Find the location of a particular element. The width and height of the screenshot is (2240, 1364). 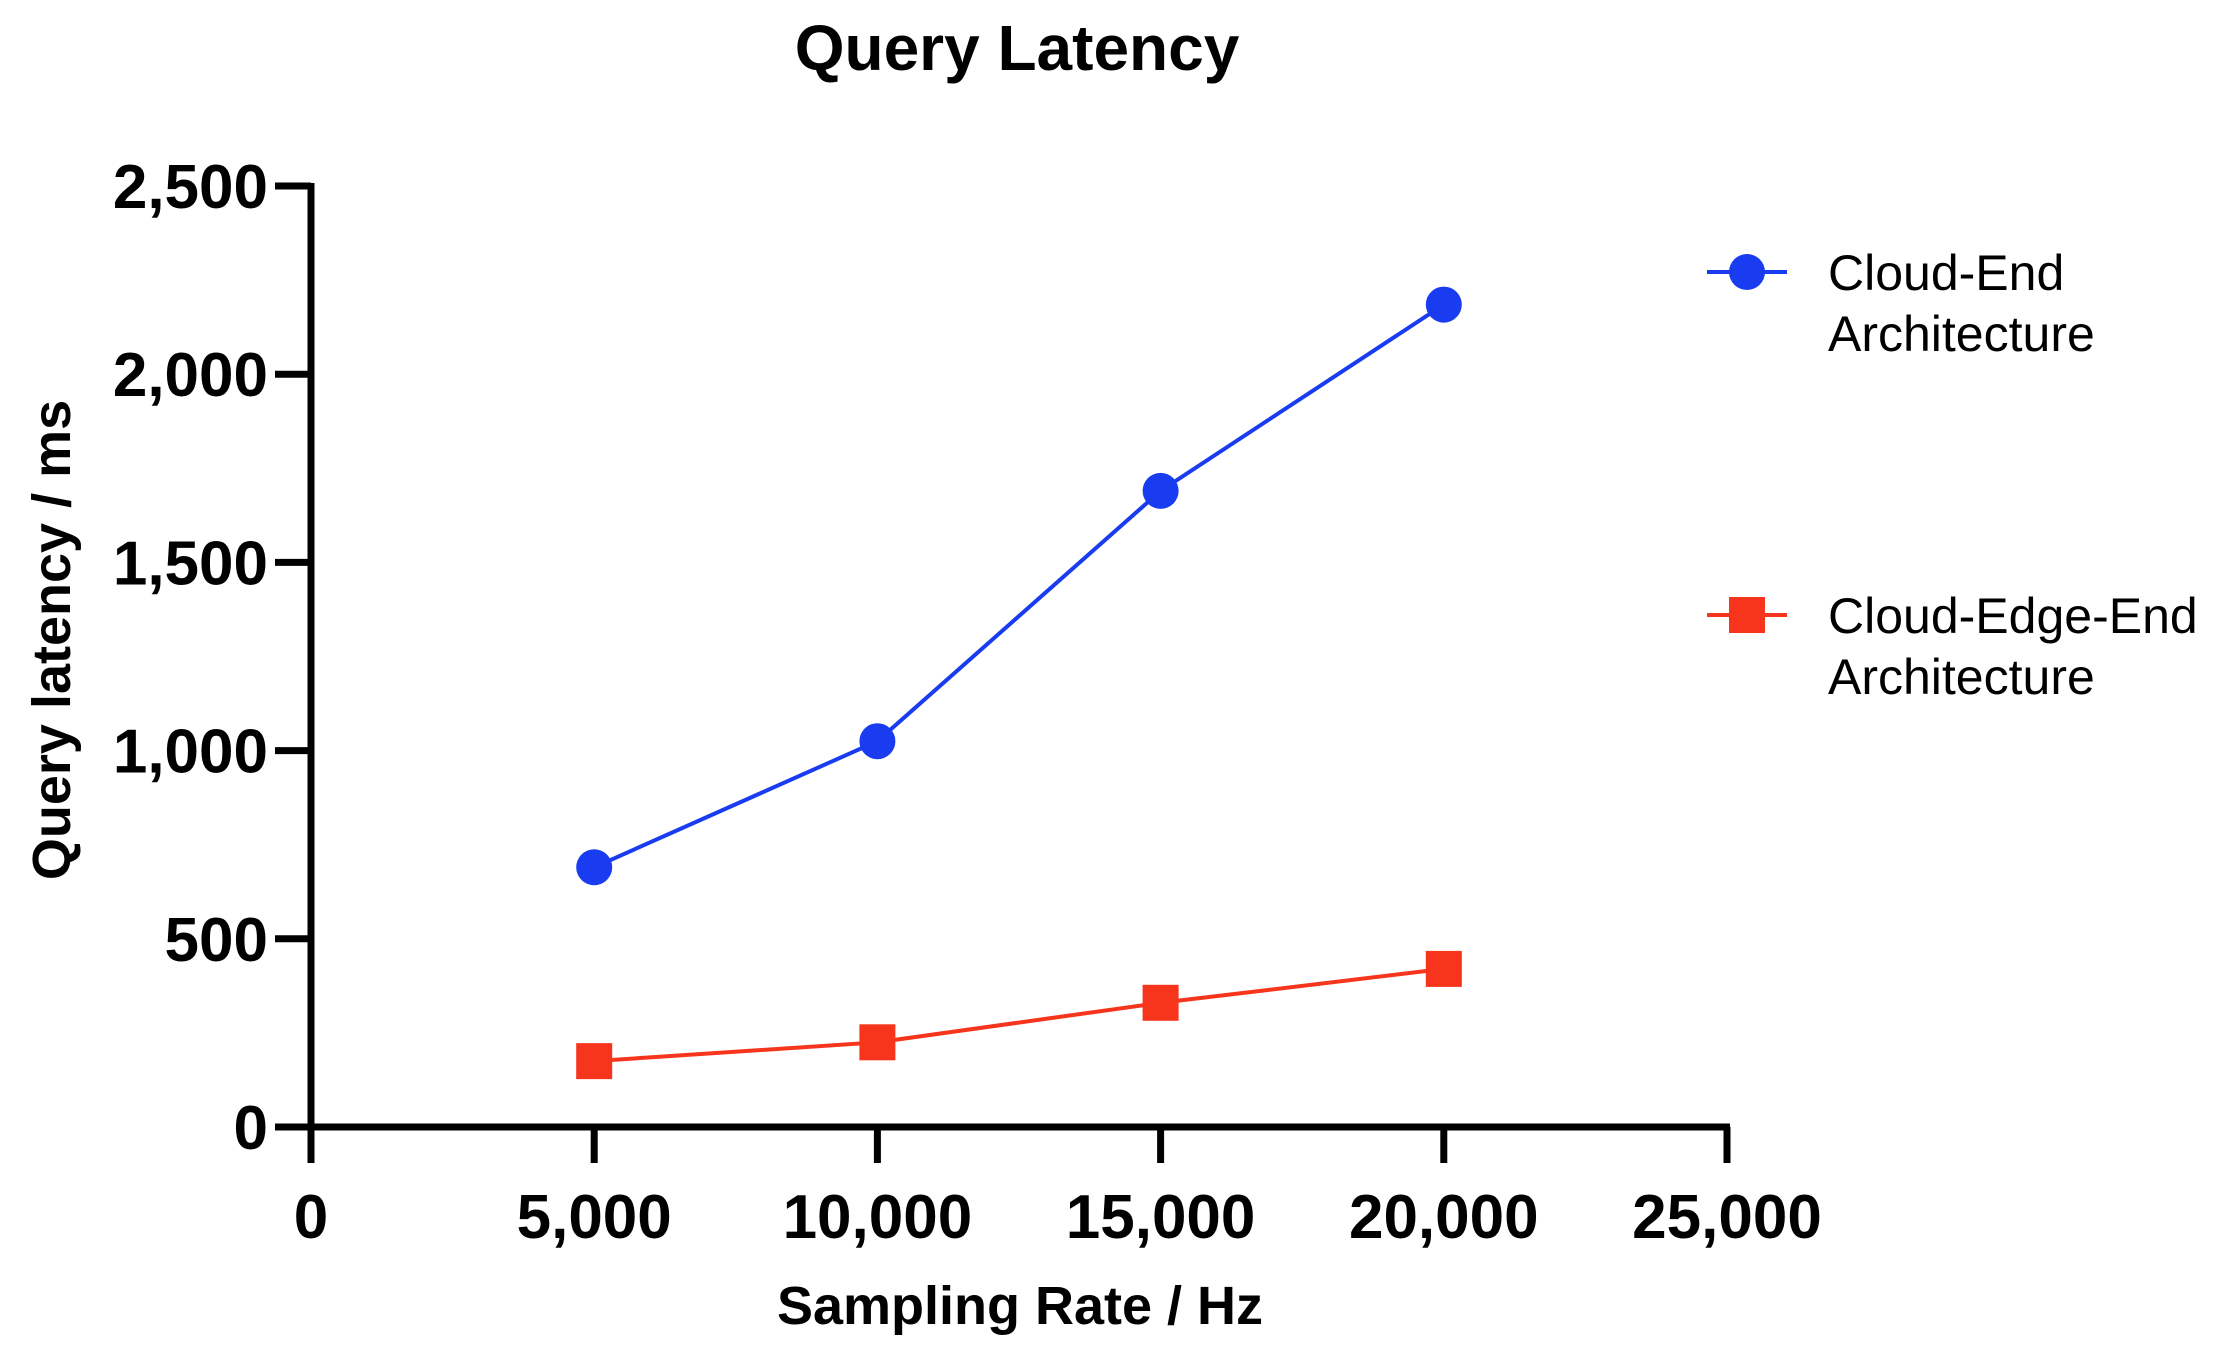

legend-label: Cloud-Edge-End is located at coordinates (2013, 616).